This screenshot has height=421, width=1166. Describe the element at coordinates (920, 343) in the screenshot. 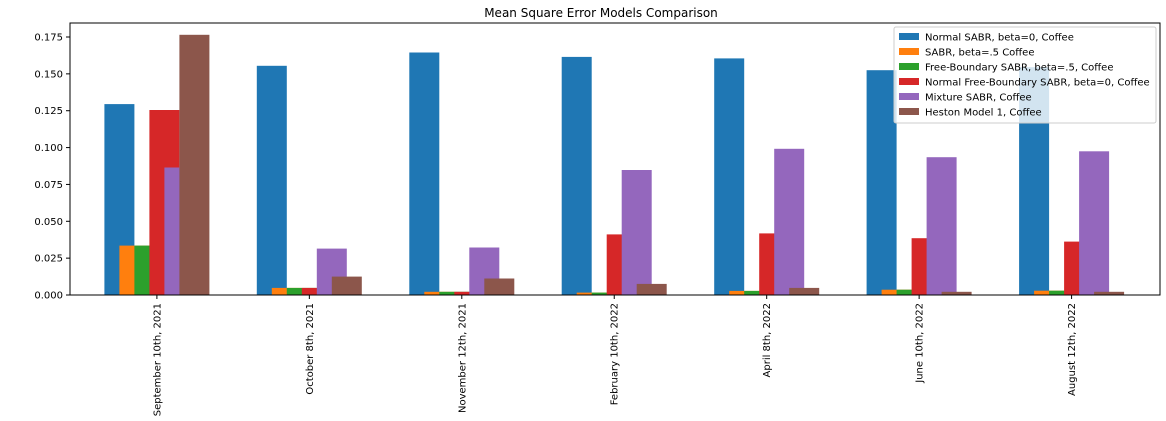

I see `x-tick-label: June 10th, 2022` at that location.